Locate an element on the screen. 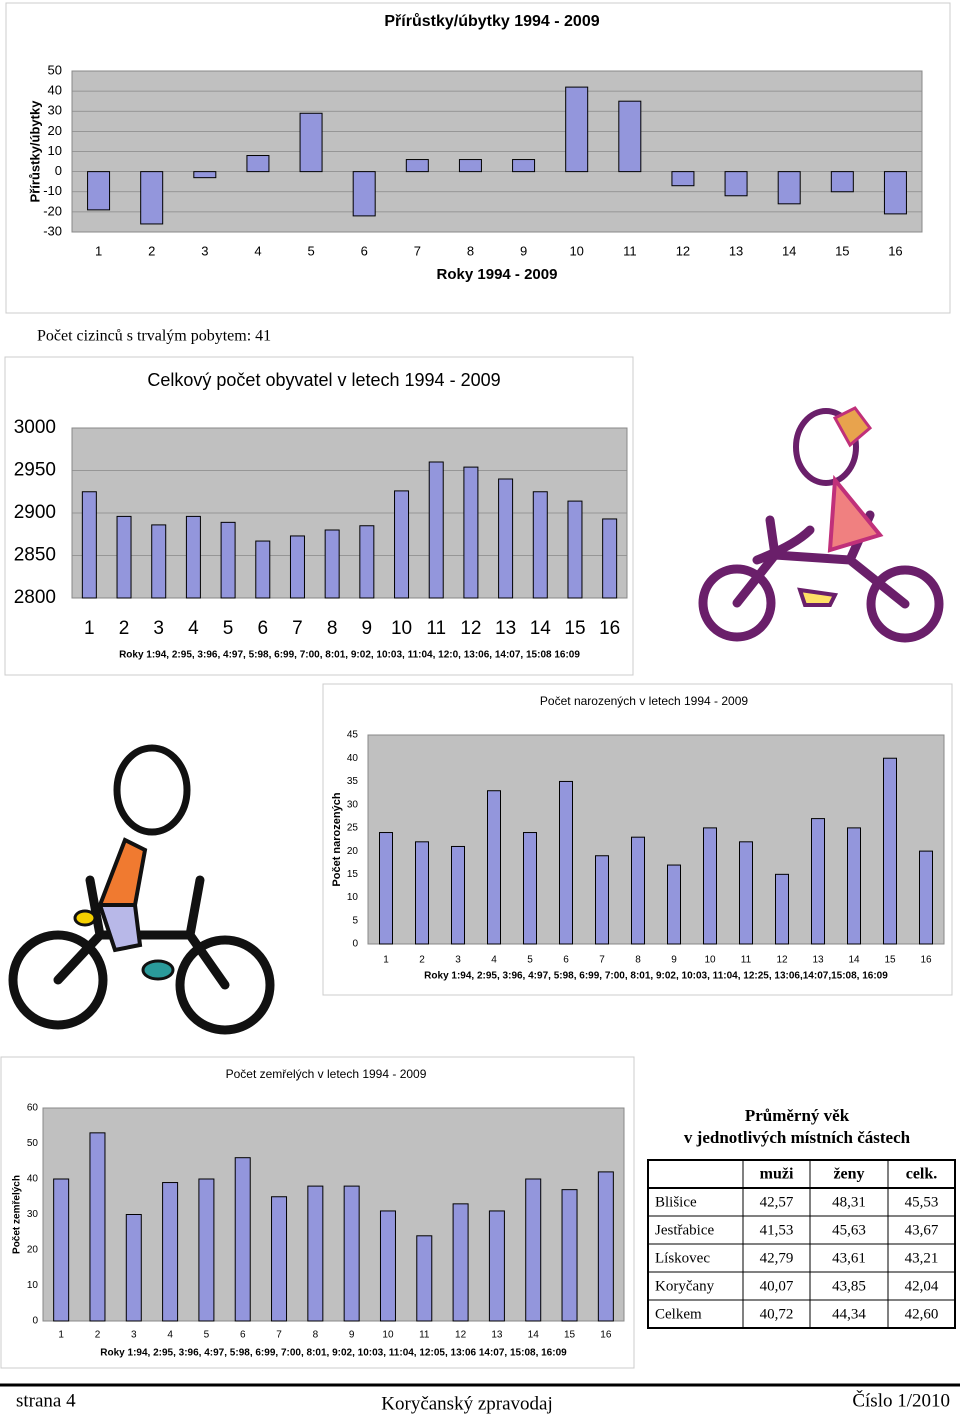 The image size is (960, 1418). x-axis-title: Roky 1994 - 2009 is located at coordinates (497, 274).